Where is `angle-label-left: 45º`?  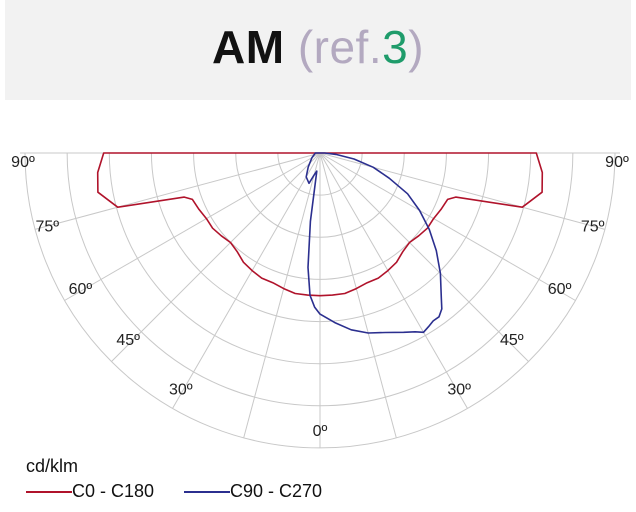
angle-label-left: 45º is located at coordinates (128, 340).